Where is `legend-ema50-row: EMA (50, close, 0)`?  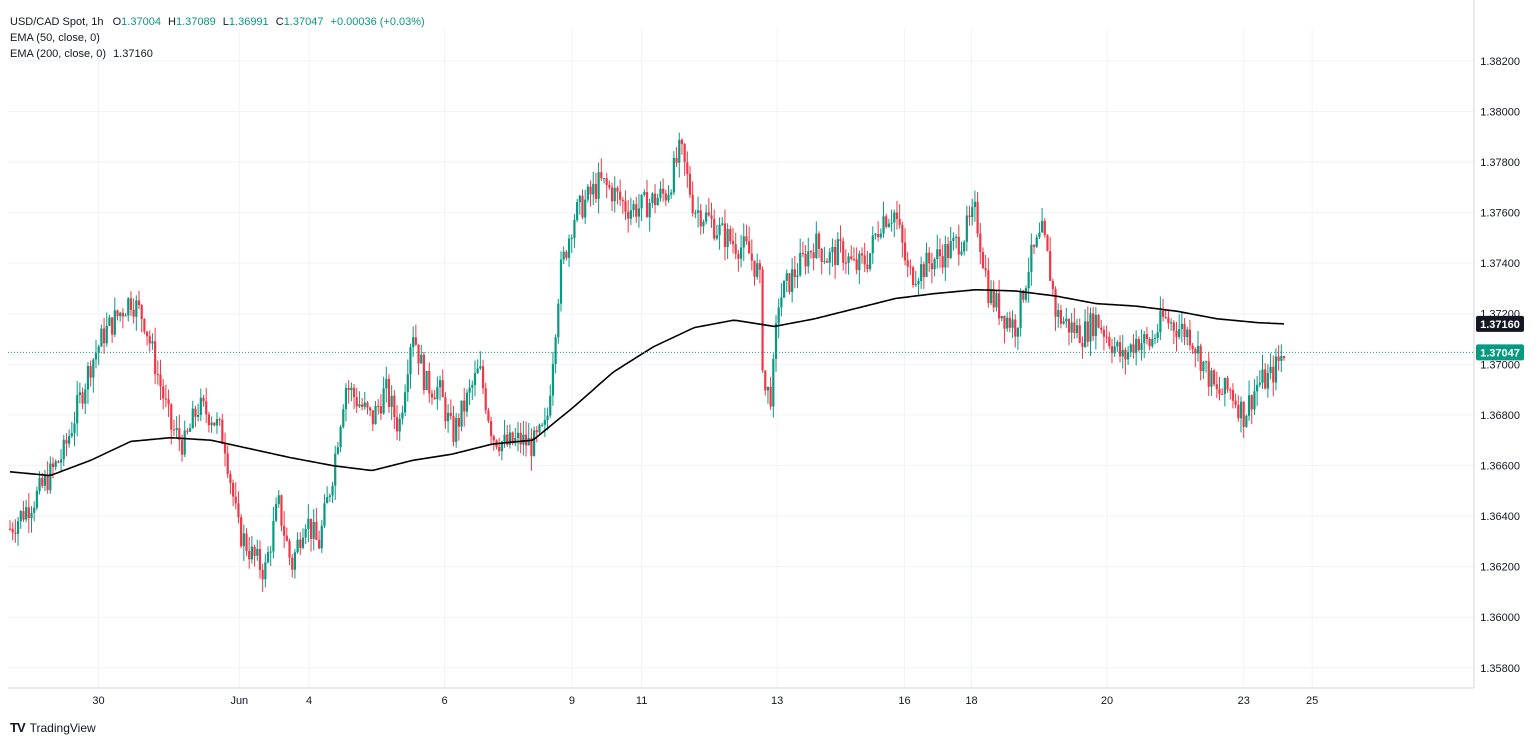 legend-ema50-row: EMA (50, close, 0) is located at coordinates (217, 38).